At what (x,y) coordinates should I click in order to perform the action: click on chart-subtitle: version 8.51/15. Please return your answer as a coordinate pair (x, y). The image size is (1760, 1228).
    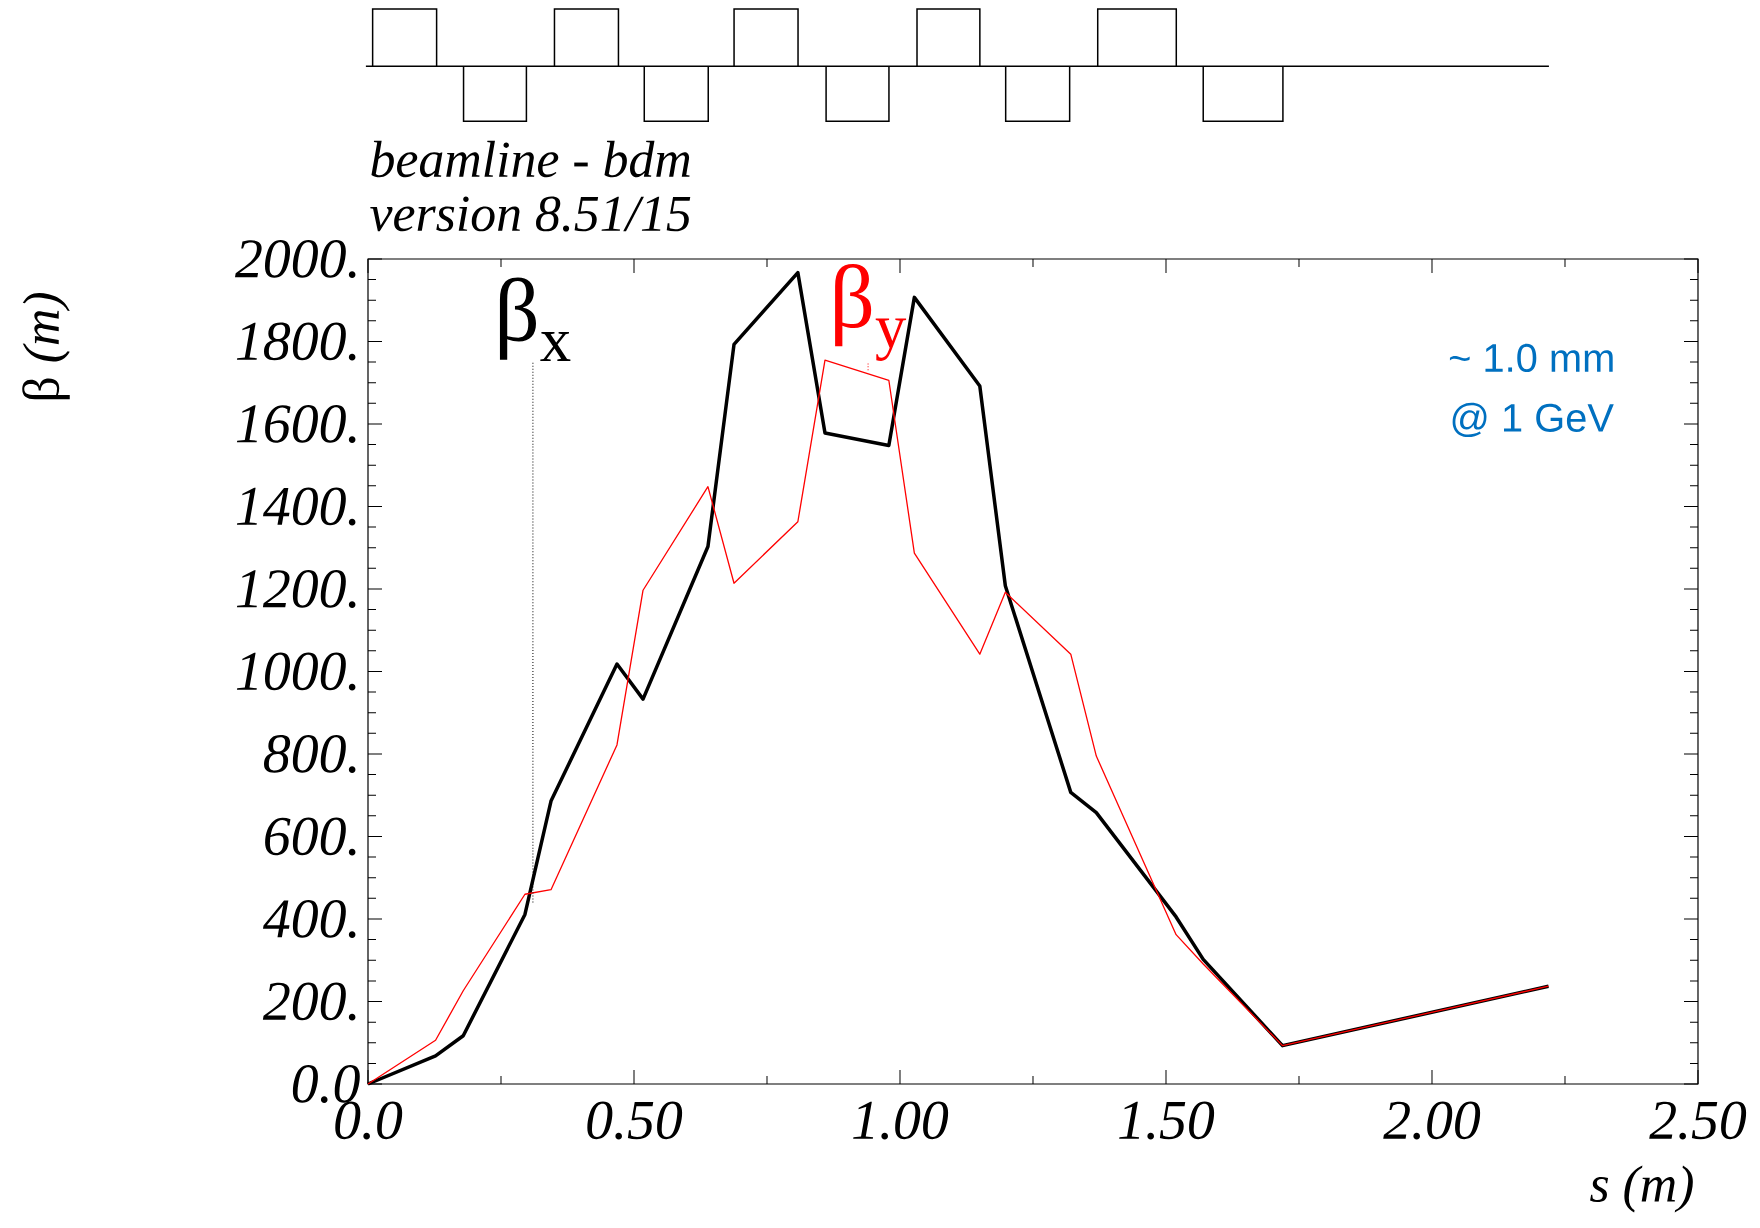
    Looking at the image, I should click on (530, 214).